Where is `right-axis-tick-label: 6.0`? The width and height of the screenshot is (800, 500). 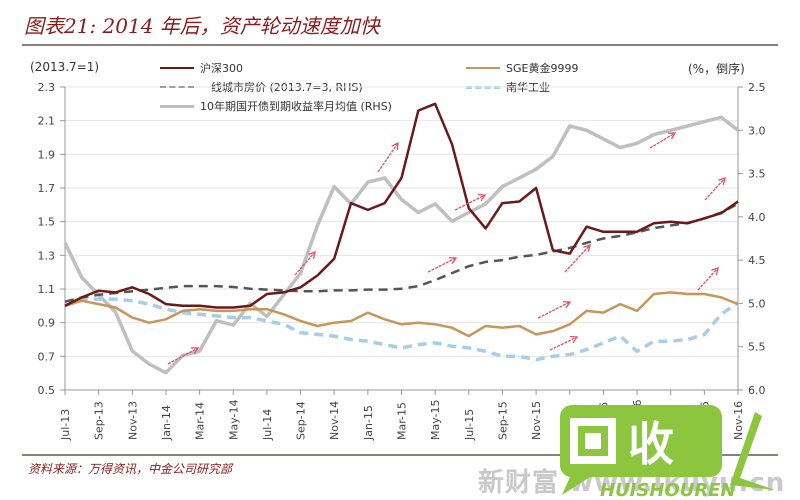
right-axis-tick-label: 6.0 is located at coordinates (757, 390).